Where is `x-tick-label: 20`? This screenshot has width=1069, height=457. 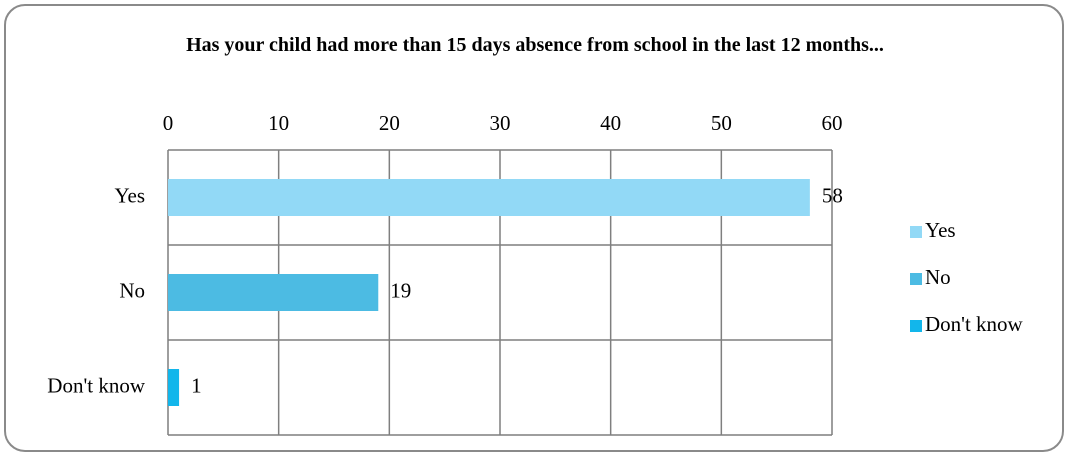 x-tick-label: 20 is located at coordinates (389, 123).